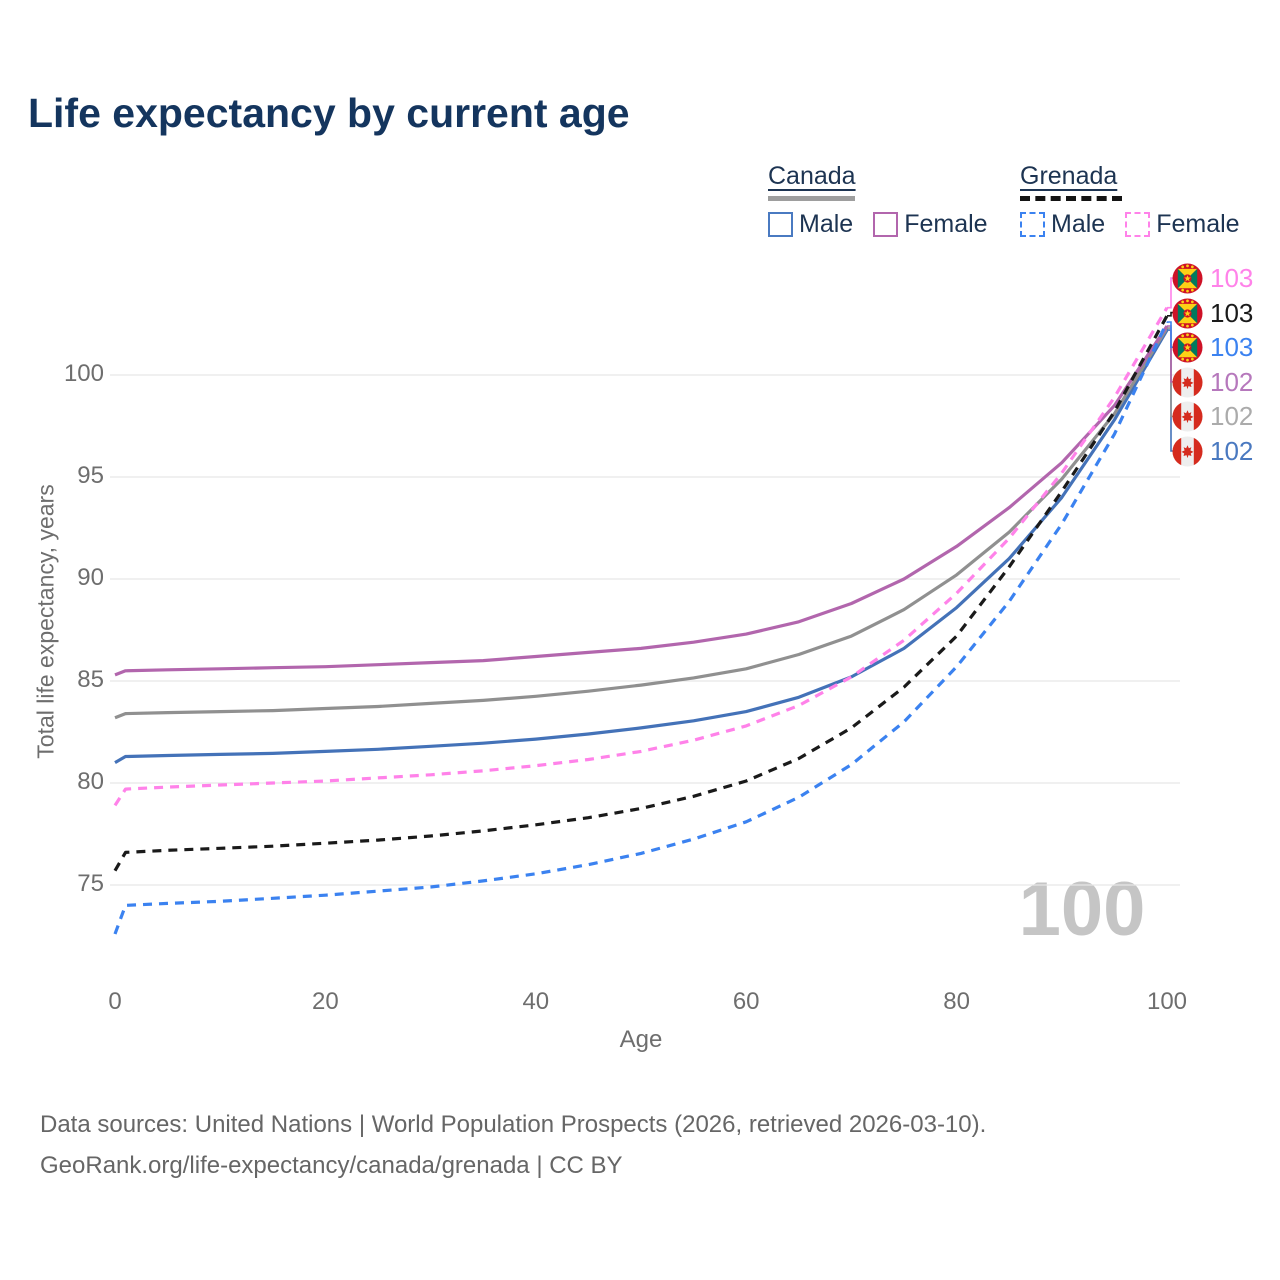 This screenshot has height=1280, width=1280. I want to click on x-tick-label: 0, so click(115, 1001).